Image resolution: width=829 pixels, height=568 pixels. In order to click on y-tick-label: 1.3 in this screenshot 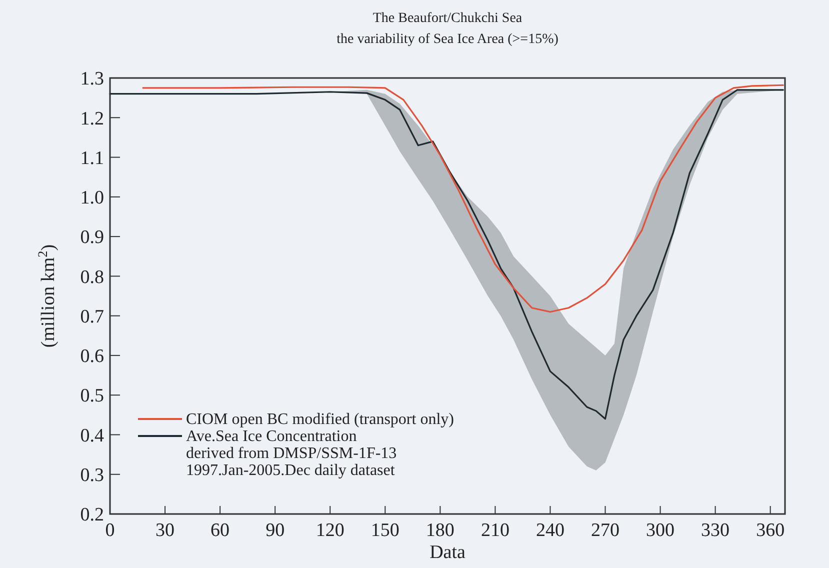, I will do `click(92, 79)`.